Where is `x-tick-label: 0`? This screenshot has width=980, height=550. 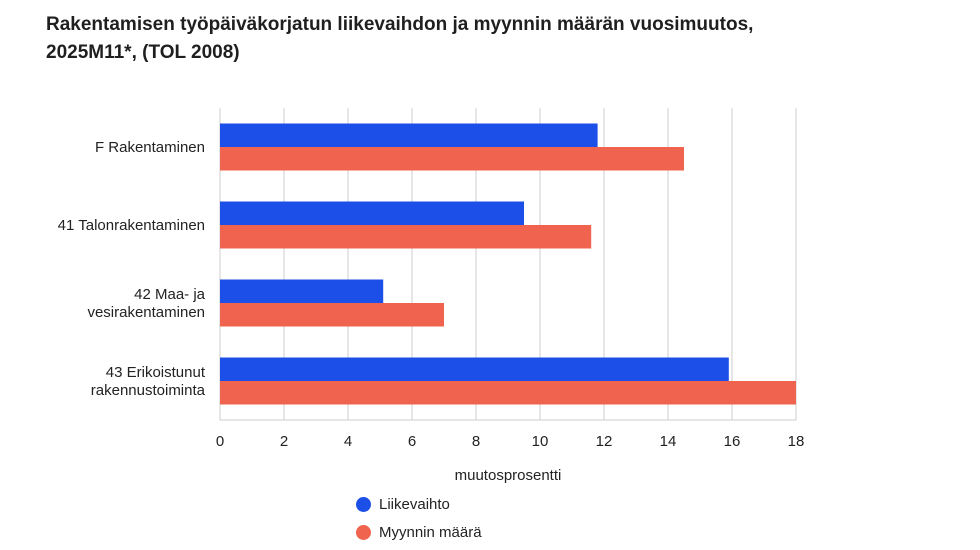 x-tick-label: 0 is located at coordinates (220, 441).